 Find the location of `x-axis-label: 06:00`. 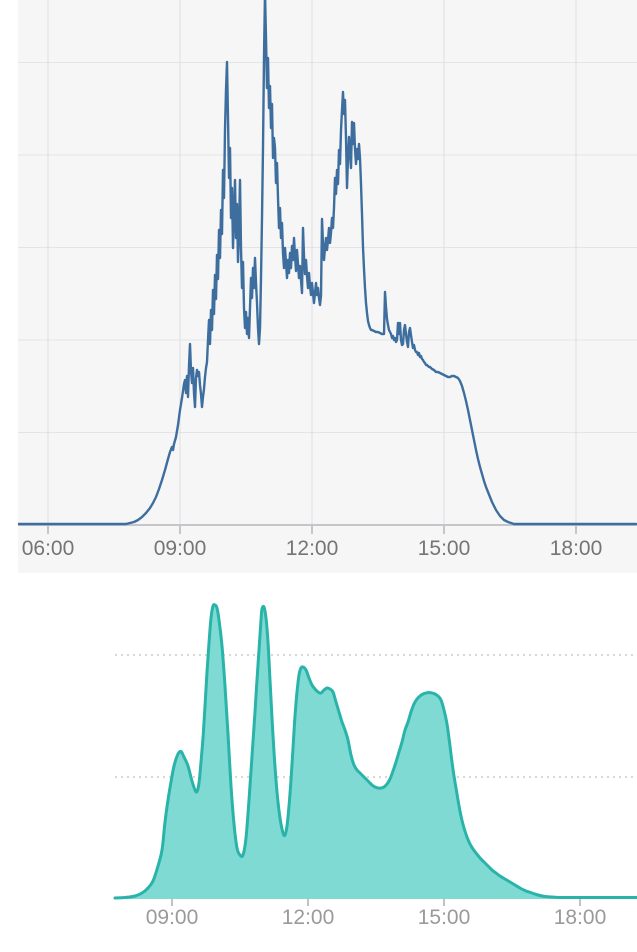

x-axis-label: 06:00 is located at coordinates (48, 548).